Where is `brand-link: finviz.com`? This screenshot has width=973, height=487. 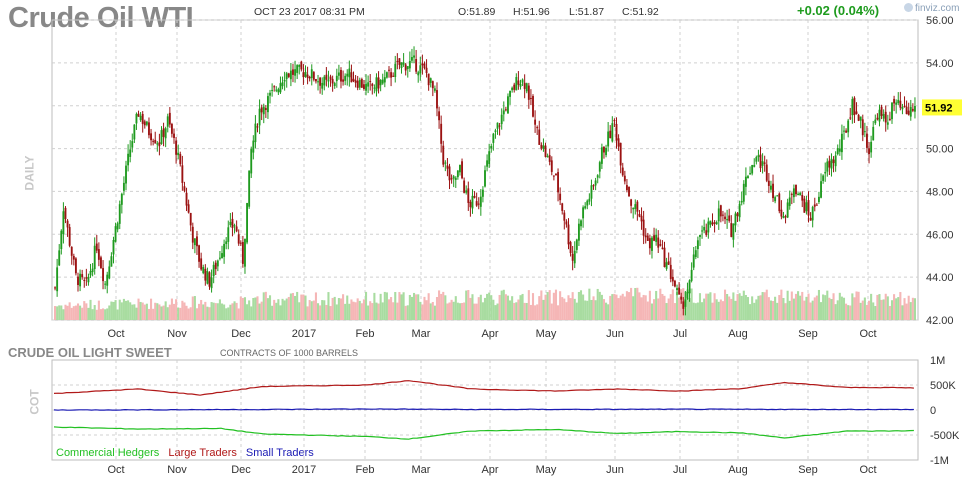
brand-link: finviz.com is located at coordinates (931, 8).